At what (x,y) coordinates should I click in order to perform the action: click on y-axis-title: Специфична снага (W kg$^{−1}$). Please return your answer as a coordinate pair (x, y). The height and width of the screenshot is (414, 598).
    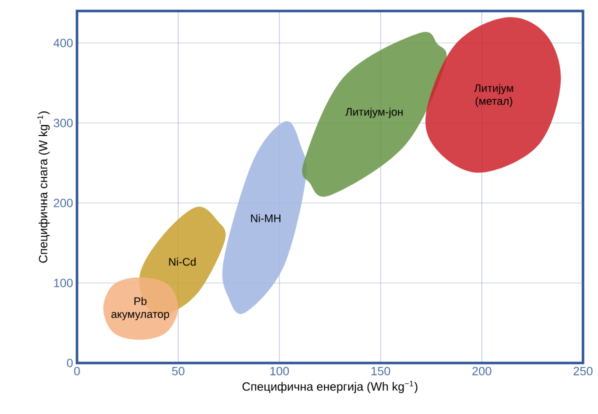
    Looking at the image, I should click on (43, 187).